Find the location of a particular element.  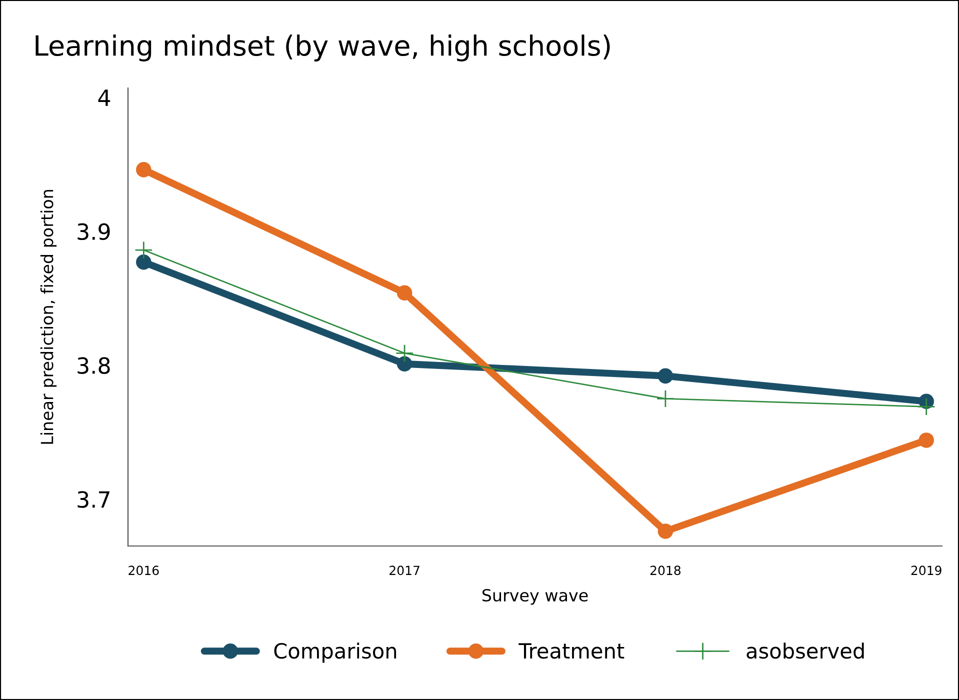

y-axis-title: Linear prediction, fixed portion is located at coordinates (48, 317).